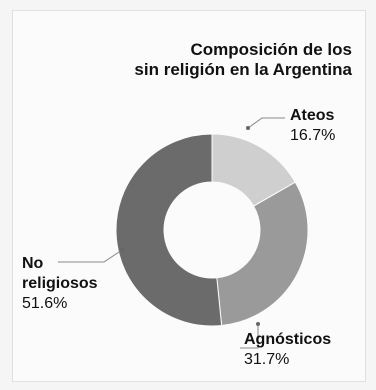 Image resolution: width=376 pixels, height=390 pixels. What do you see at coordinates (33, 263) in the screenshot?
I see `slice-label-no-religiosos-line-1: No` at bounding box center [33, 263].